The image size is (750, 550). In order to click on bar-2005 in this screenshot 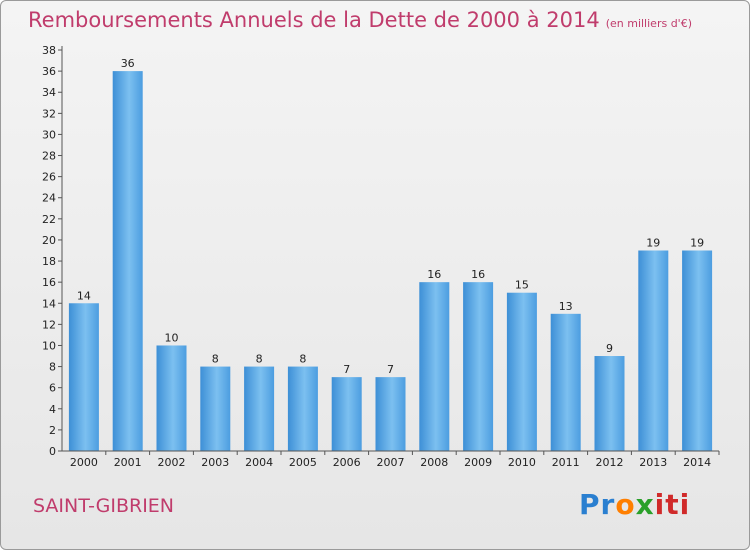, I will do `click(302, 408)`.